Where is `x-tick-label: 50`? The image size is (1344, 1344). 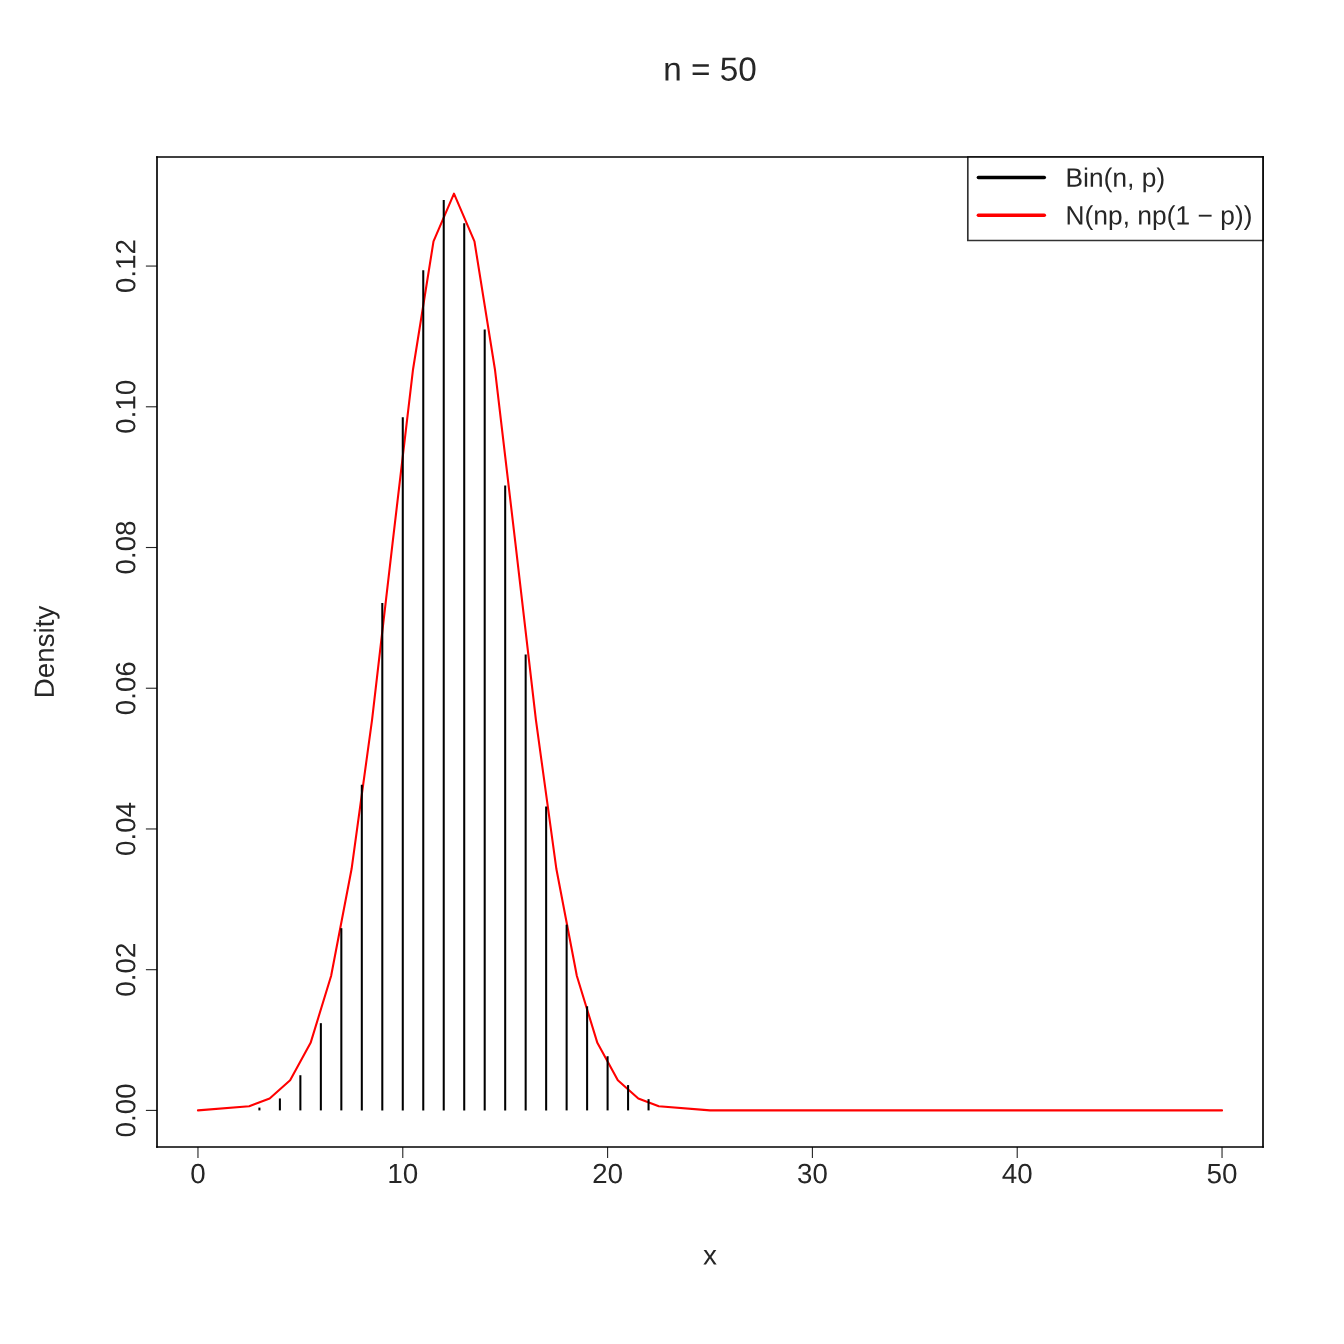 x-tick-label: 50 is located at coordinates (1222, 1173).